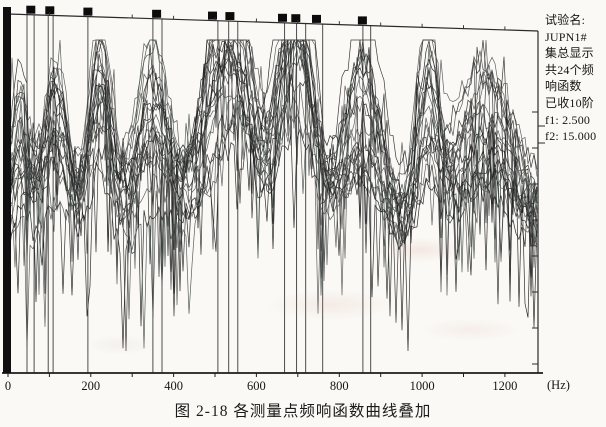 This screenshot has width=606, height=427. What do you see at coordinates (303, 411) in the screenshot?
I see `figure-caption: 图 2-18 各测量点频响函数曲线叠加` at bounding box center [303, 411].